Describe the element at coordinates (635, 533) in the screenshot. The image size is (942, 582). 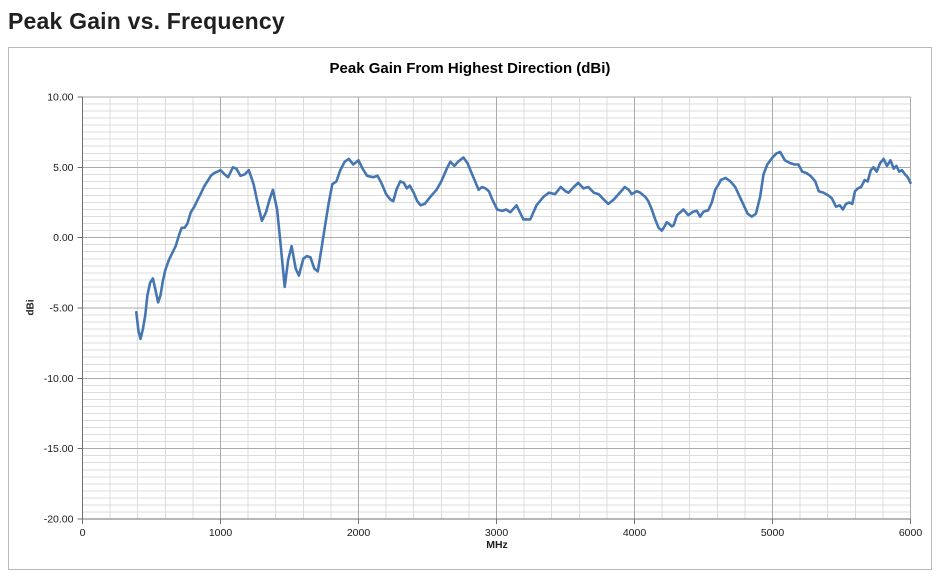
I see `x-tick-label: 4000` at that location.